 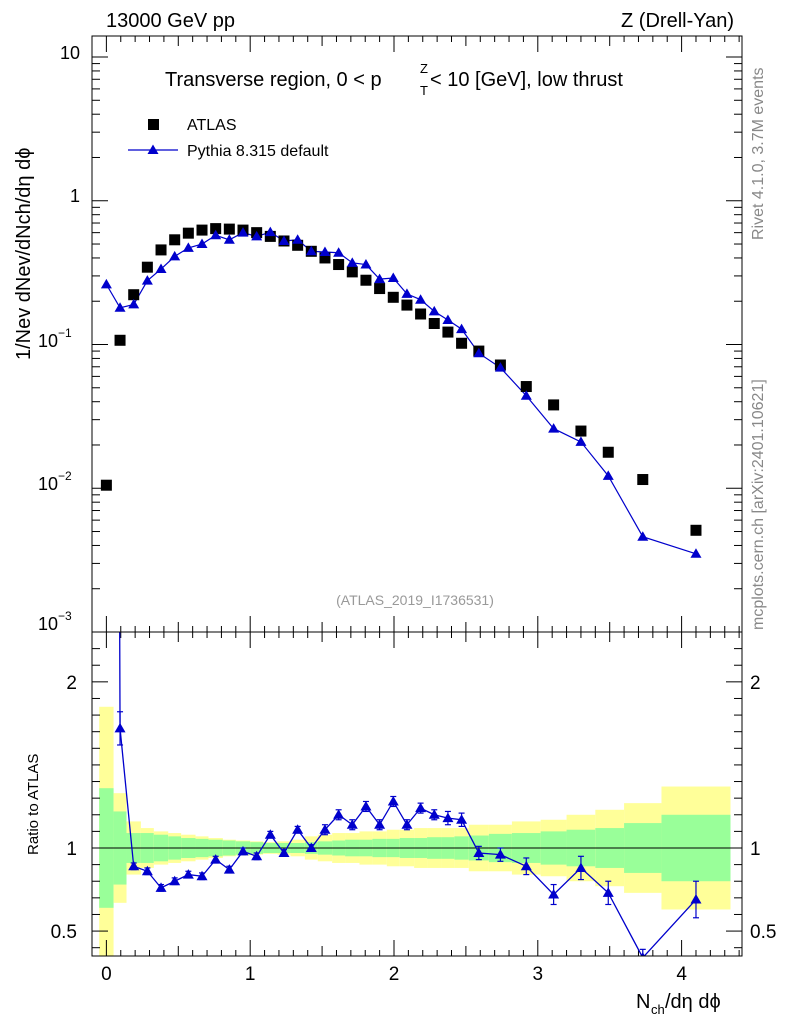 What do you see at coordinates (71, 683) in the screenshot?
I see `ratio-y-tick-label: 2` at bounding box center [71, 683].